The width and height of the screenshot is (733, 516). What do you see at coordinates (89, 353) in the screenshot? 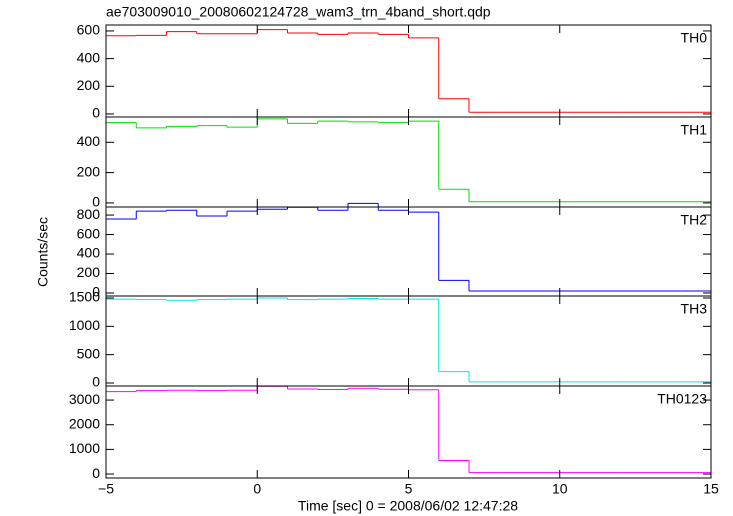
I see `y-tick-label: 500` at bounding box center [89, 353].